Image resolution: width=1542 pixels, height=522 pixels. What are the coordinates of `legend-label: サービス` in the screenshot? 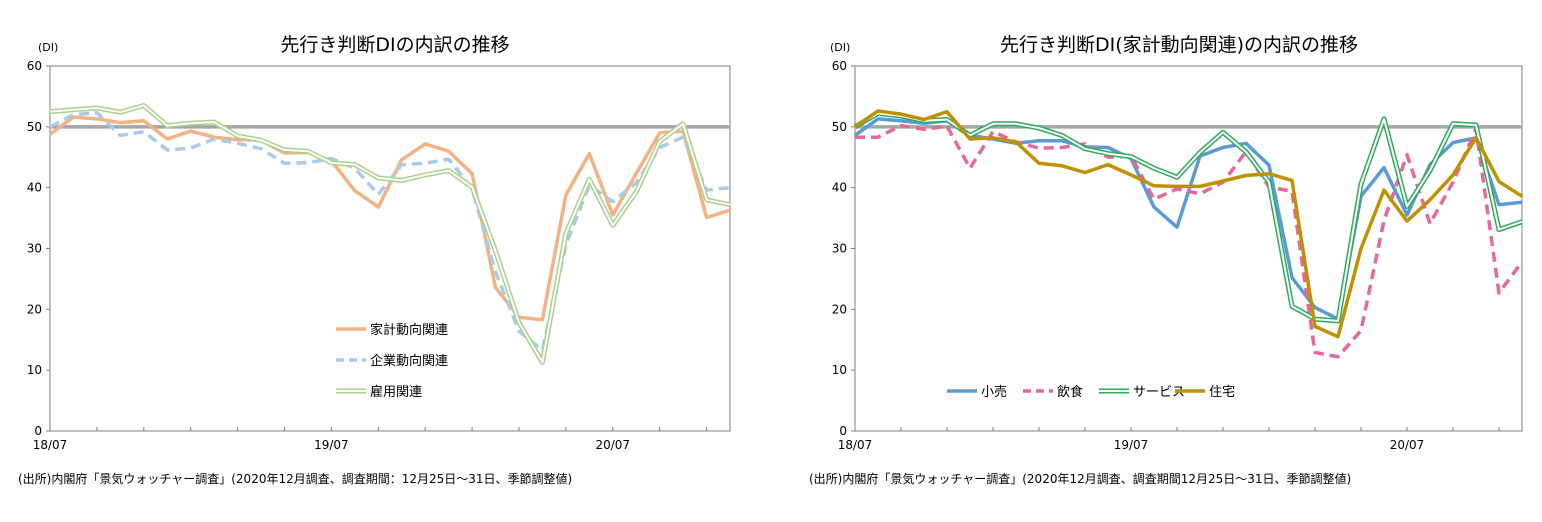 It's located at (1159, 392).